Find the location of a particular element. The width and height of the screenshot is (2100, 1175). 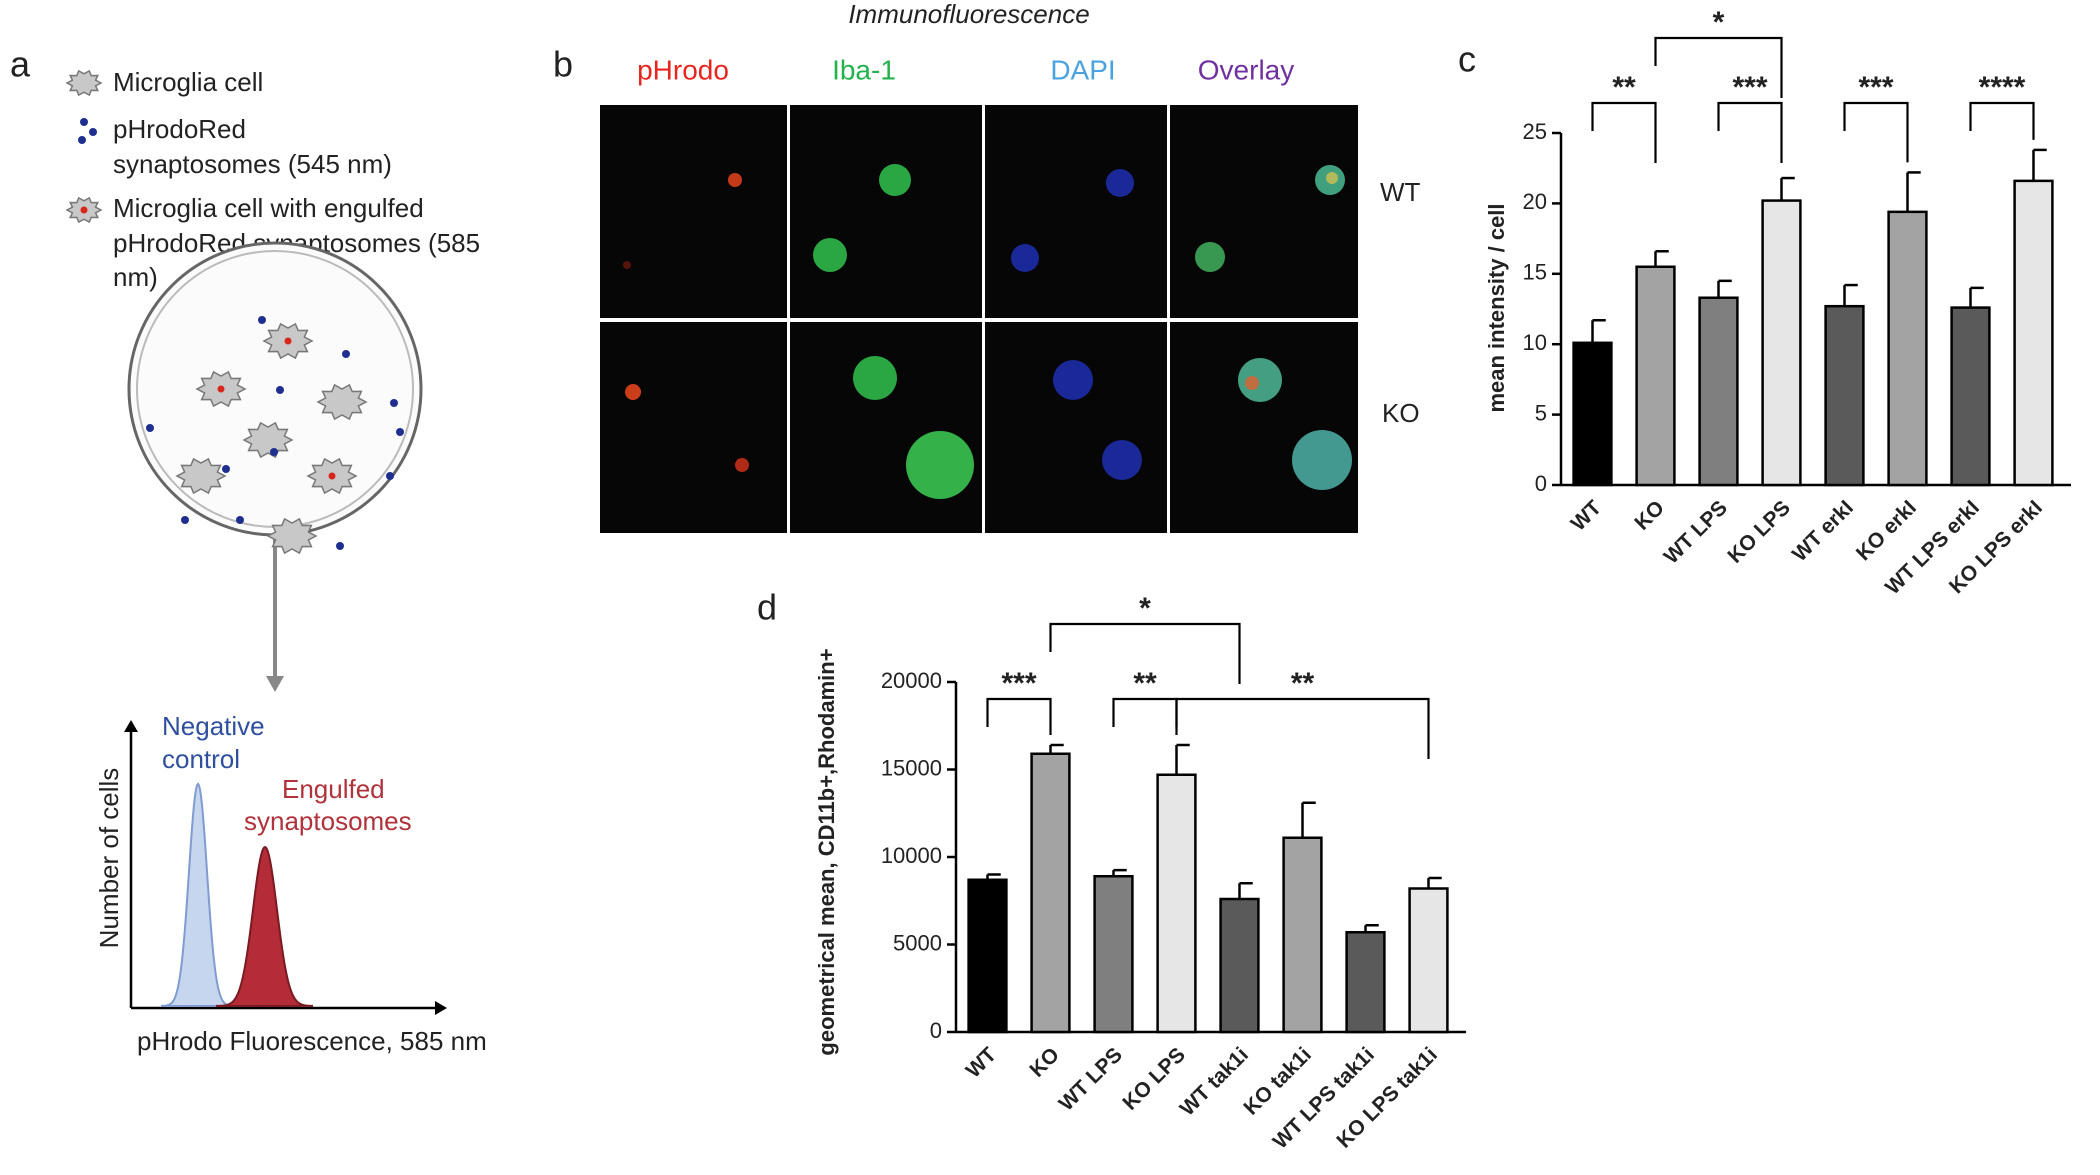

y-tick-label: 10 is located at coordinates (1535, 342).